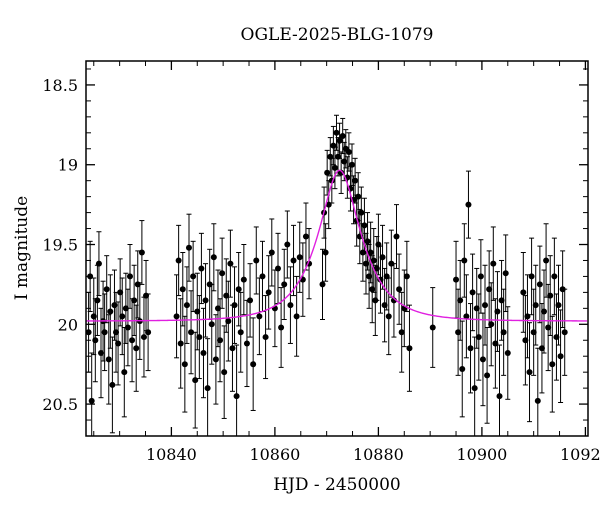 Image resolution: width=600 pixels, height=512 pixels. I want to click on y-tick-label: 18.5, so click(60, 85).